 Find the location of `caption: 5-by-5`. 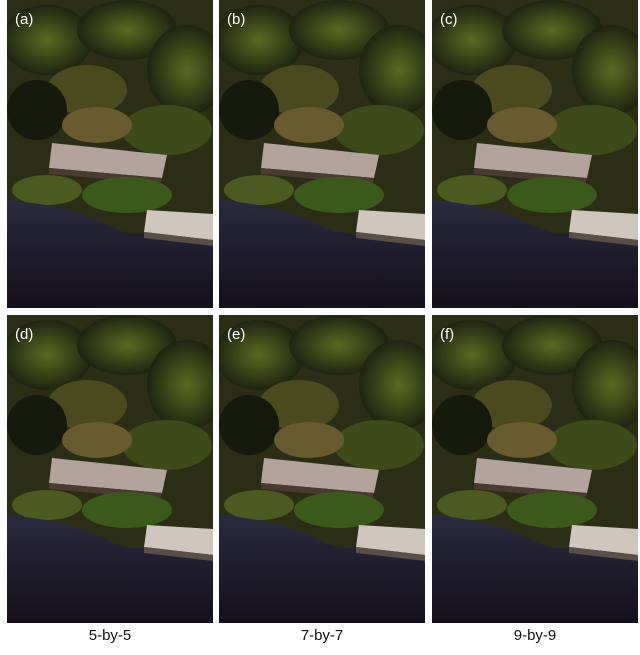

caption: 5-by-5 is located at coordinates (110, 635).